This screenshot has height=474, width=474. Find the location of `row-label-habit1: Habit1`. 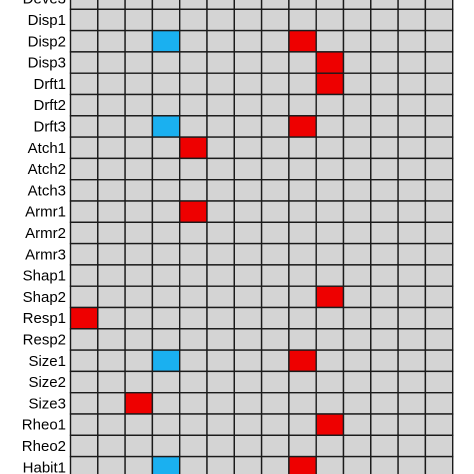

row-label-habit1: Habit1 is located at coordinates (44, 466).